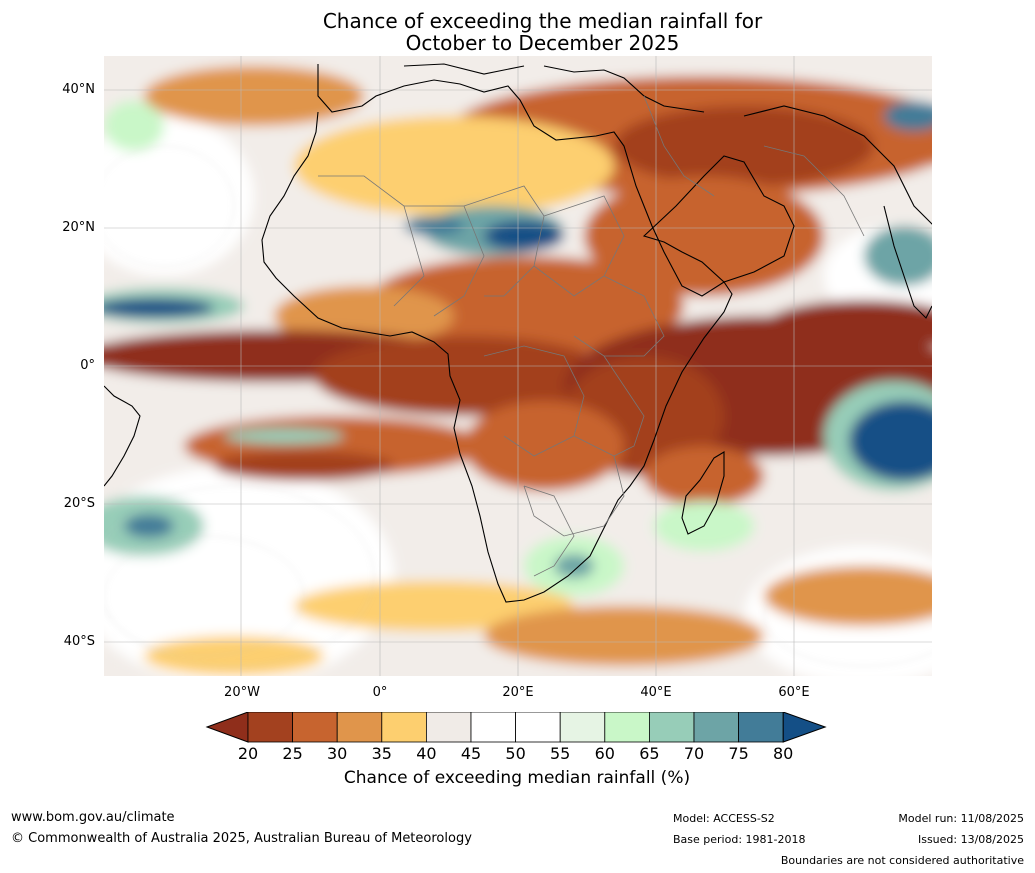  I want to click on colorbar-tick-label: 40, so click(426, 753).